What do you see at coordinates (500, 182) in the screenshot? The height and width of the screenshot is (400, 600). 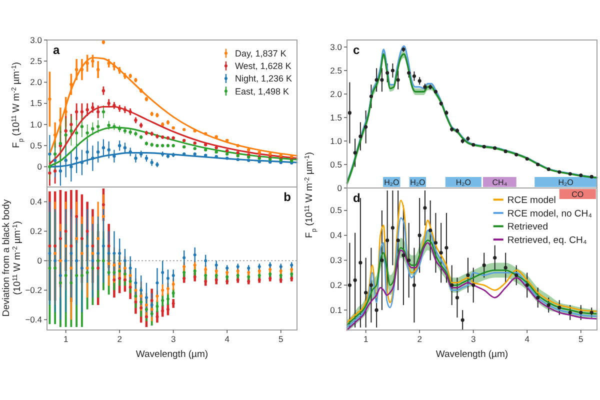 I see `band-label: CH₄` at bounding box center [500, 182].